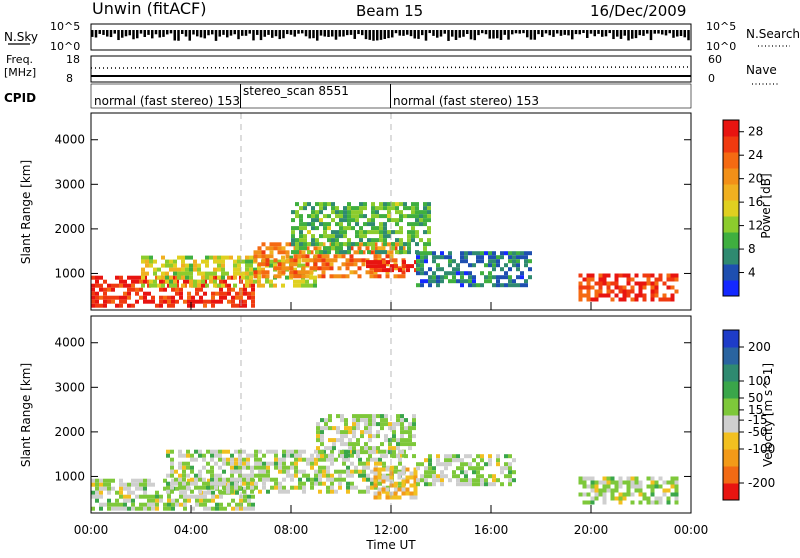  Describe the element at coordinates (69, 273) in the screenshot. I see `y-tick-label: 1000` at that location.